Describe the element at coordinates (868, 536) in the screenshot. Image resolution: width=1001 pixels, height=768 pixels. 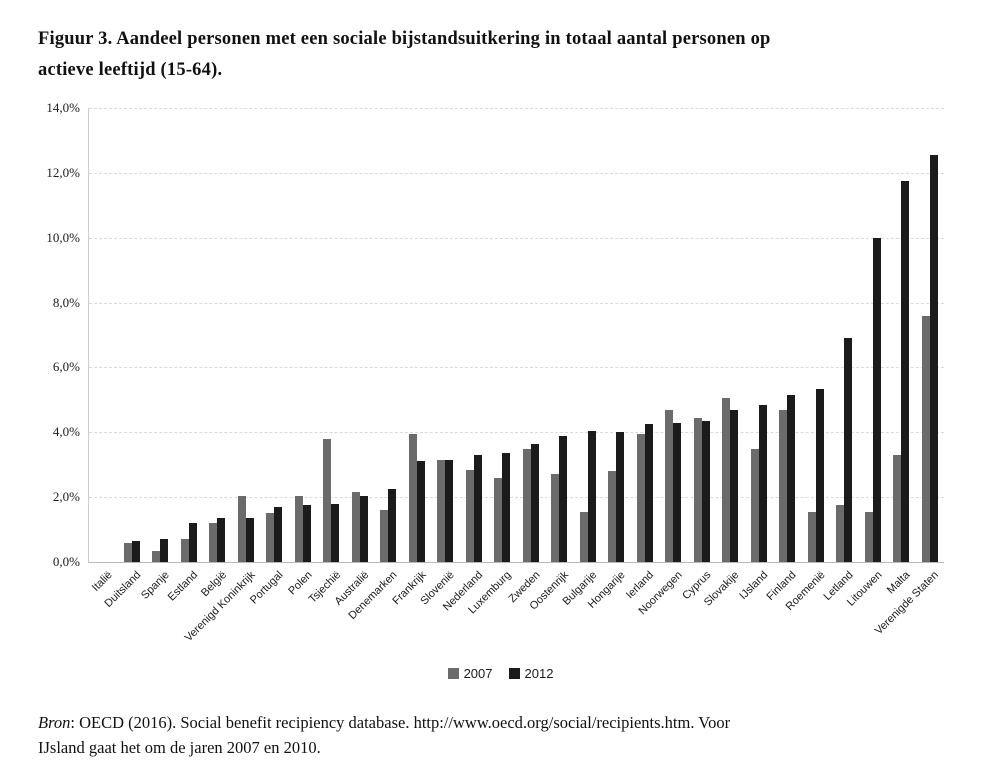
I see `bar-2007-Litouwen` at that location.